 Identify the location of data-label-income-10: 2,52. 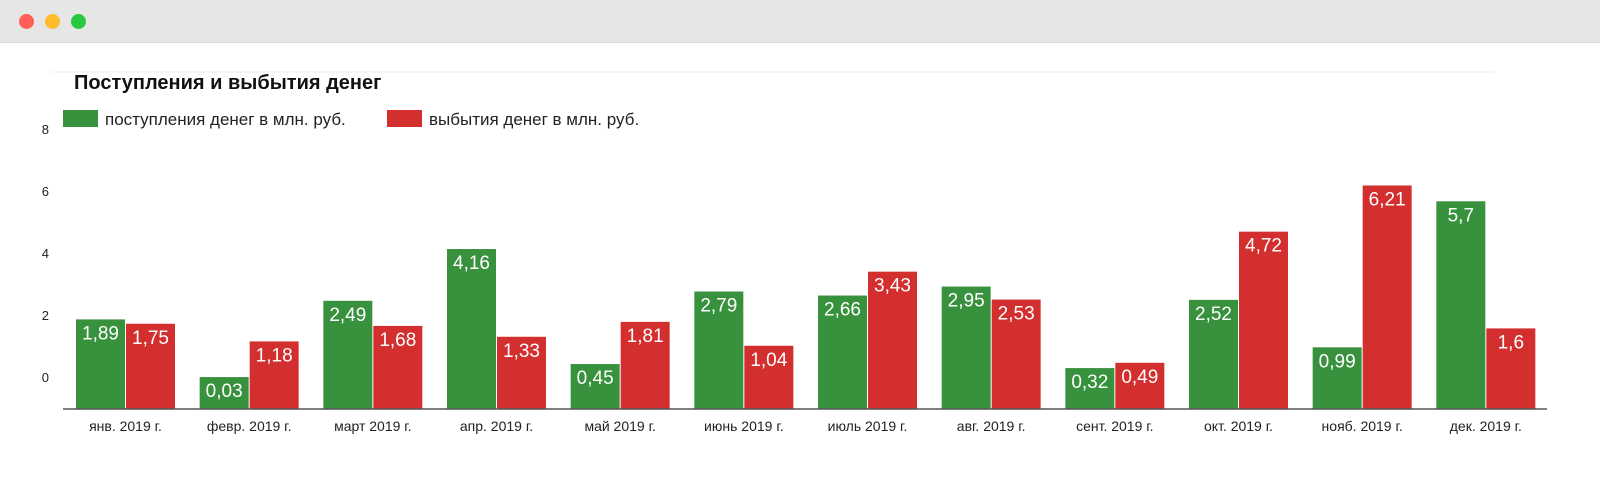
(1213, 314).